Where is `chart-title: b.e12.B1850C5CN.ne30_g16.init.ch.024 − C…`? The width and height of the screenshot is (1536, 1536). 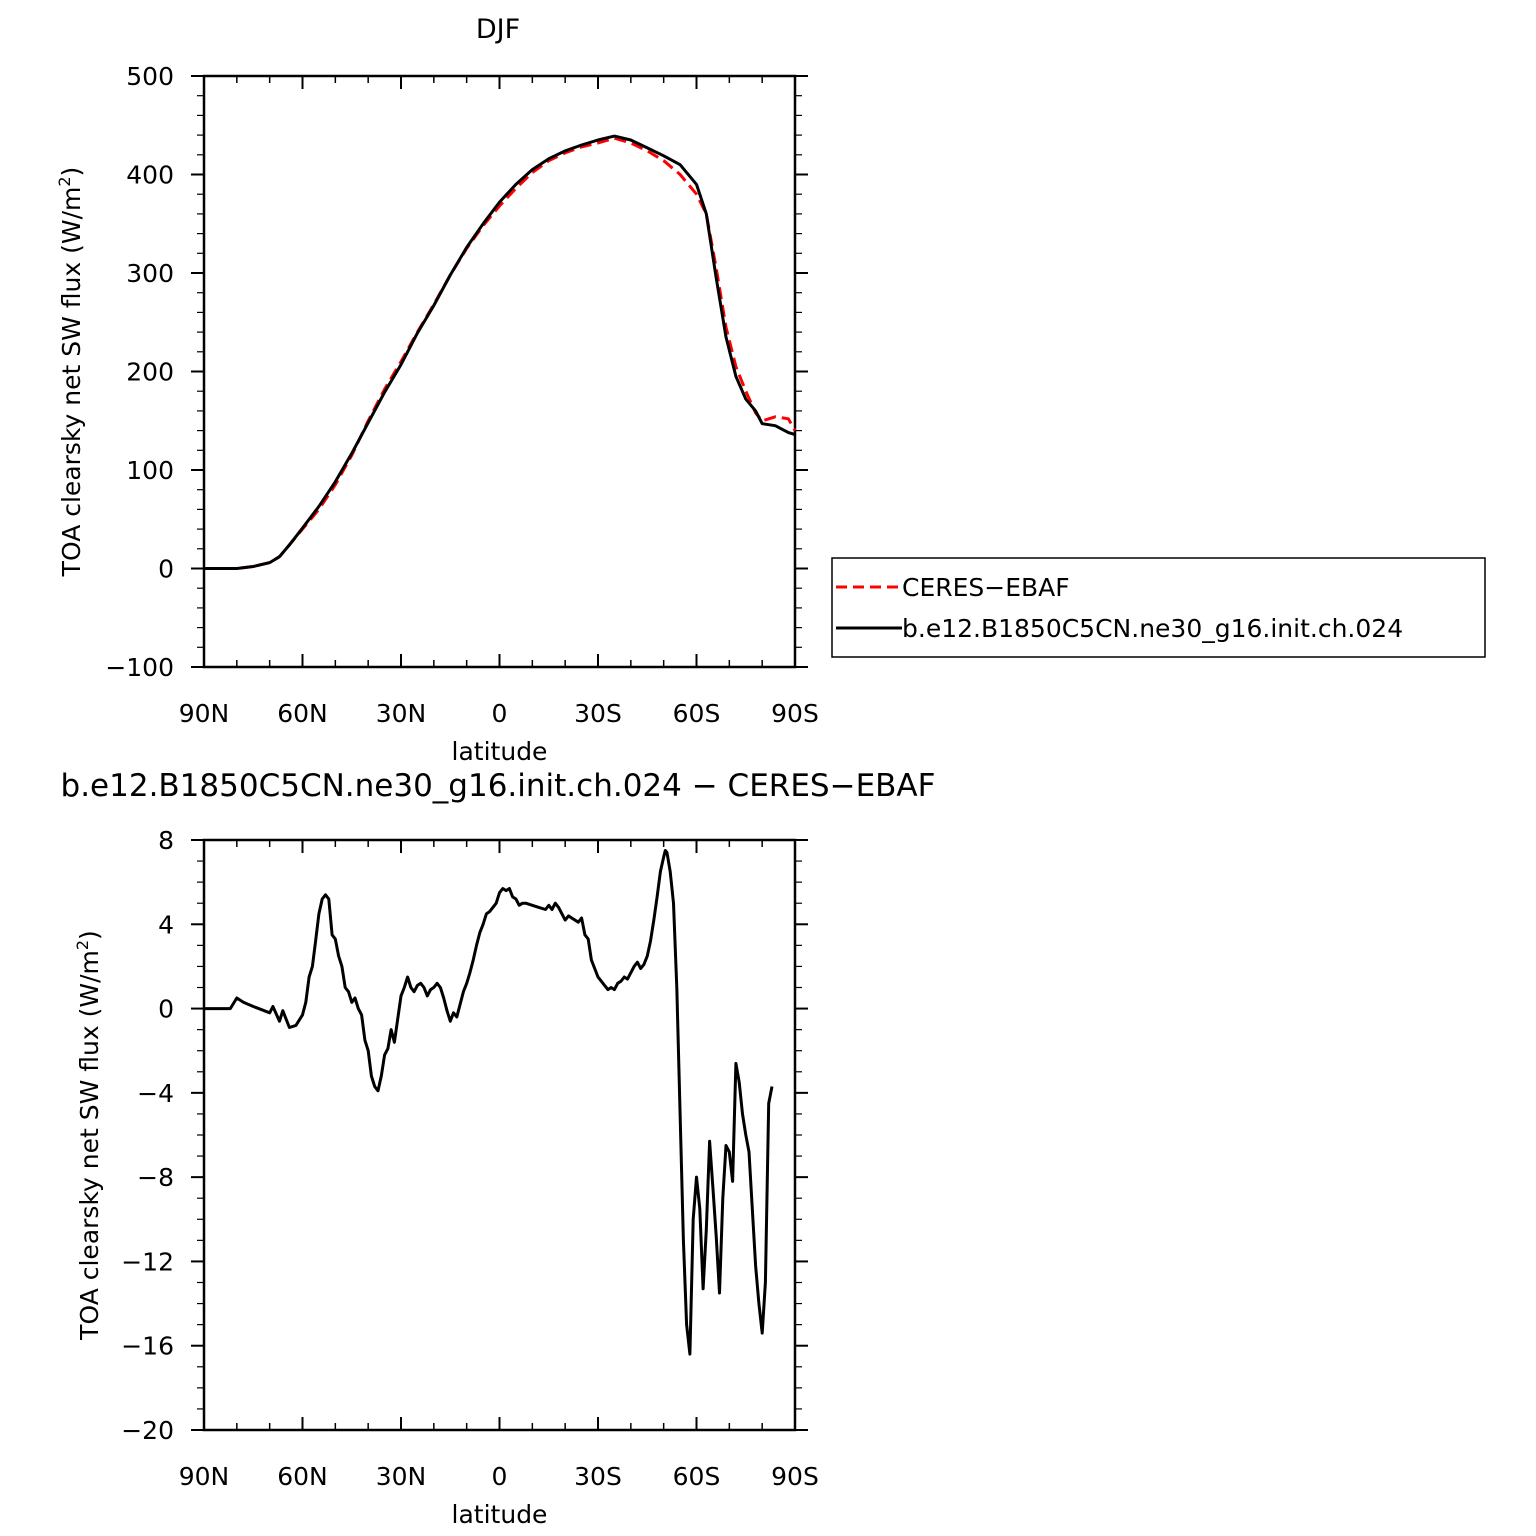
chart-title: b.e12.B1850C5CN.ne30_g16.init.ch.024 − C… is located at coordinates (498, 786).